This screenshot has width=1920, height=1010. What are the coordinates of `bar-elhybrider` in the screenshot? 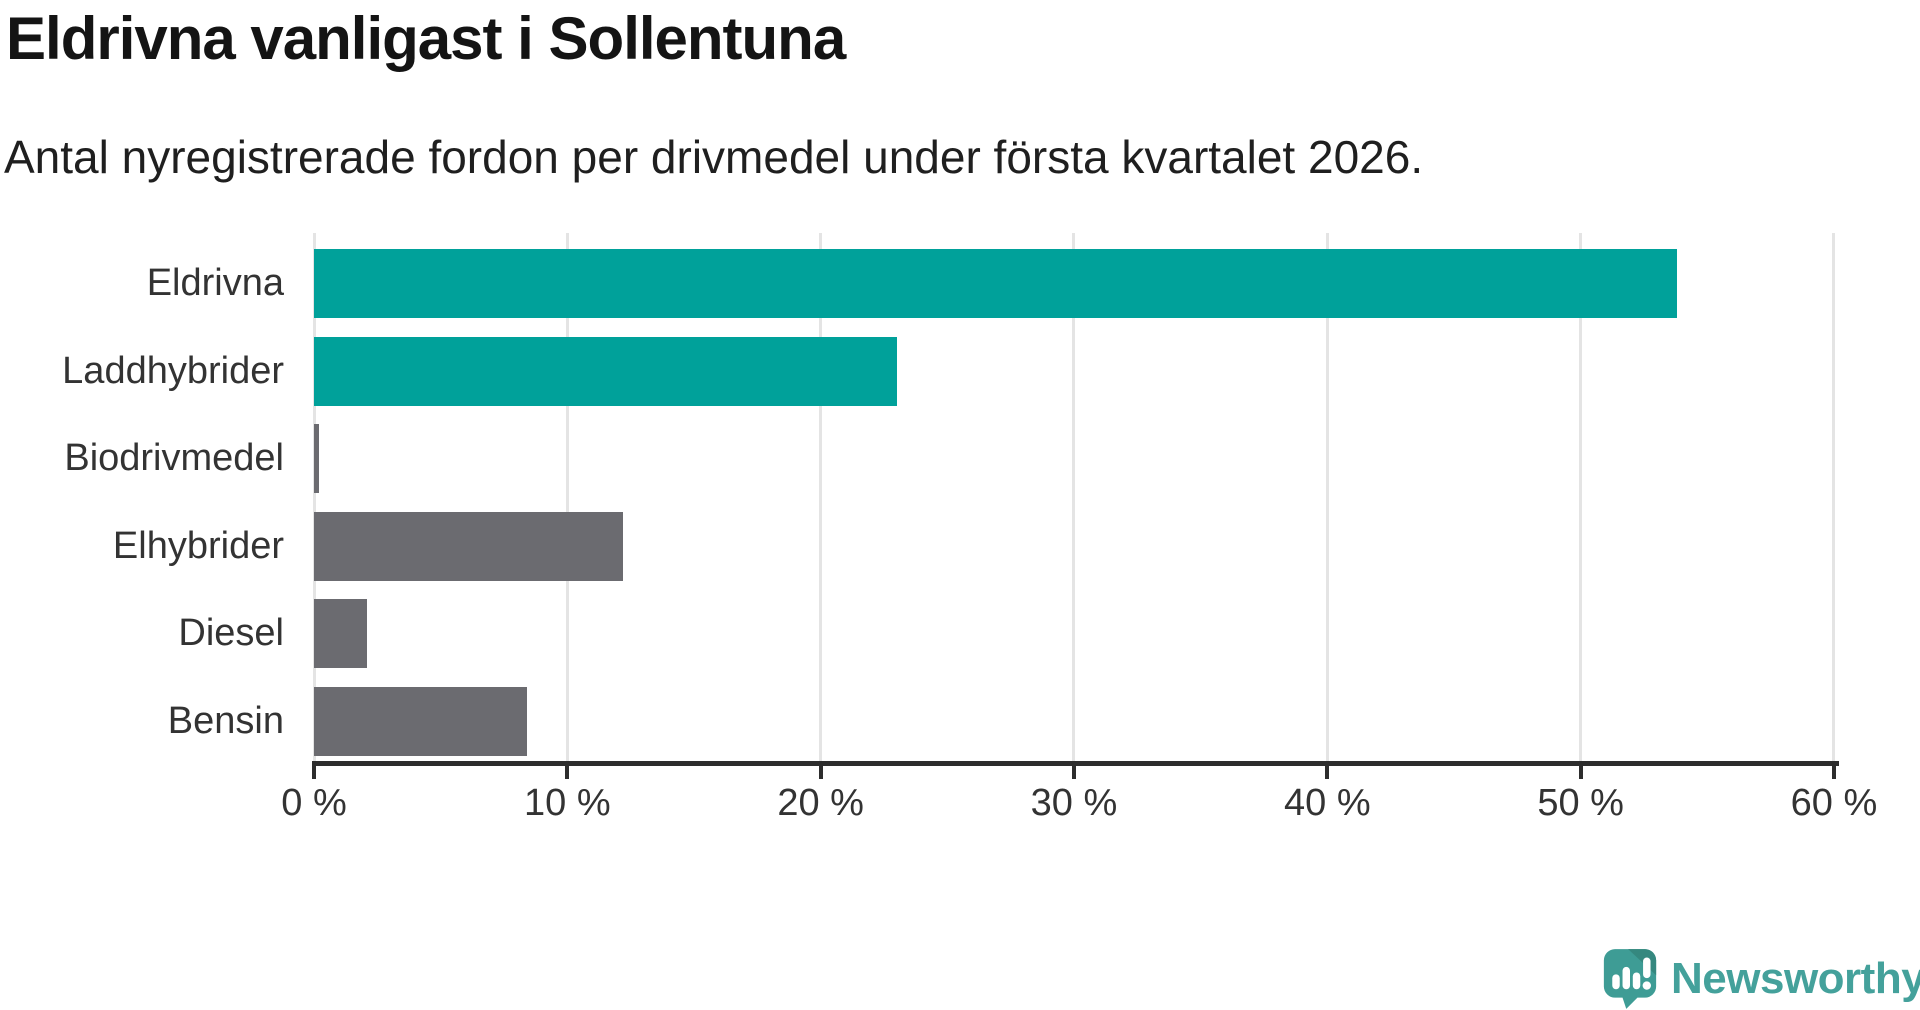 It's located at (469, 546).